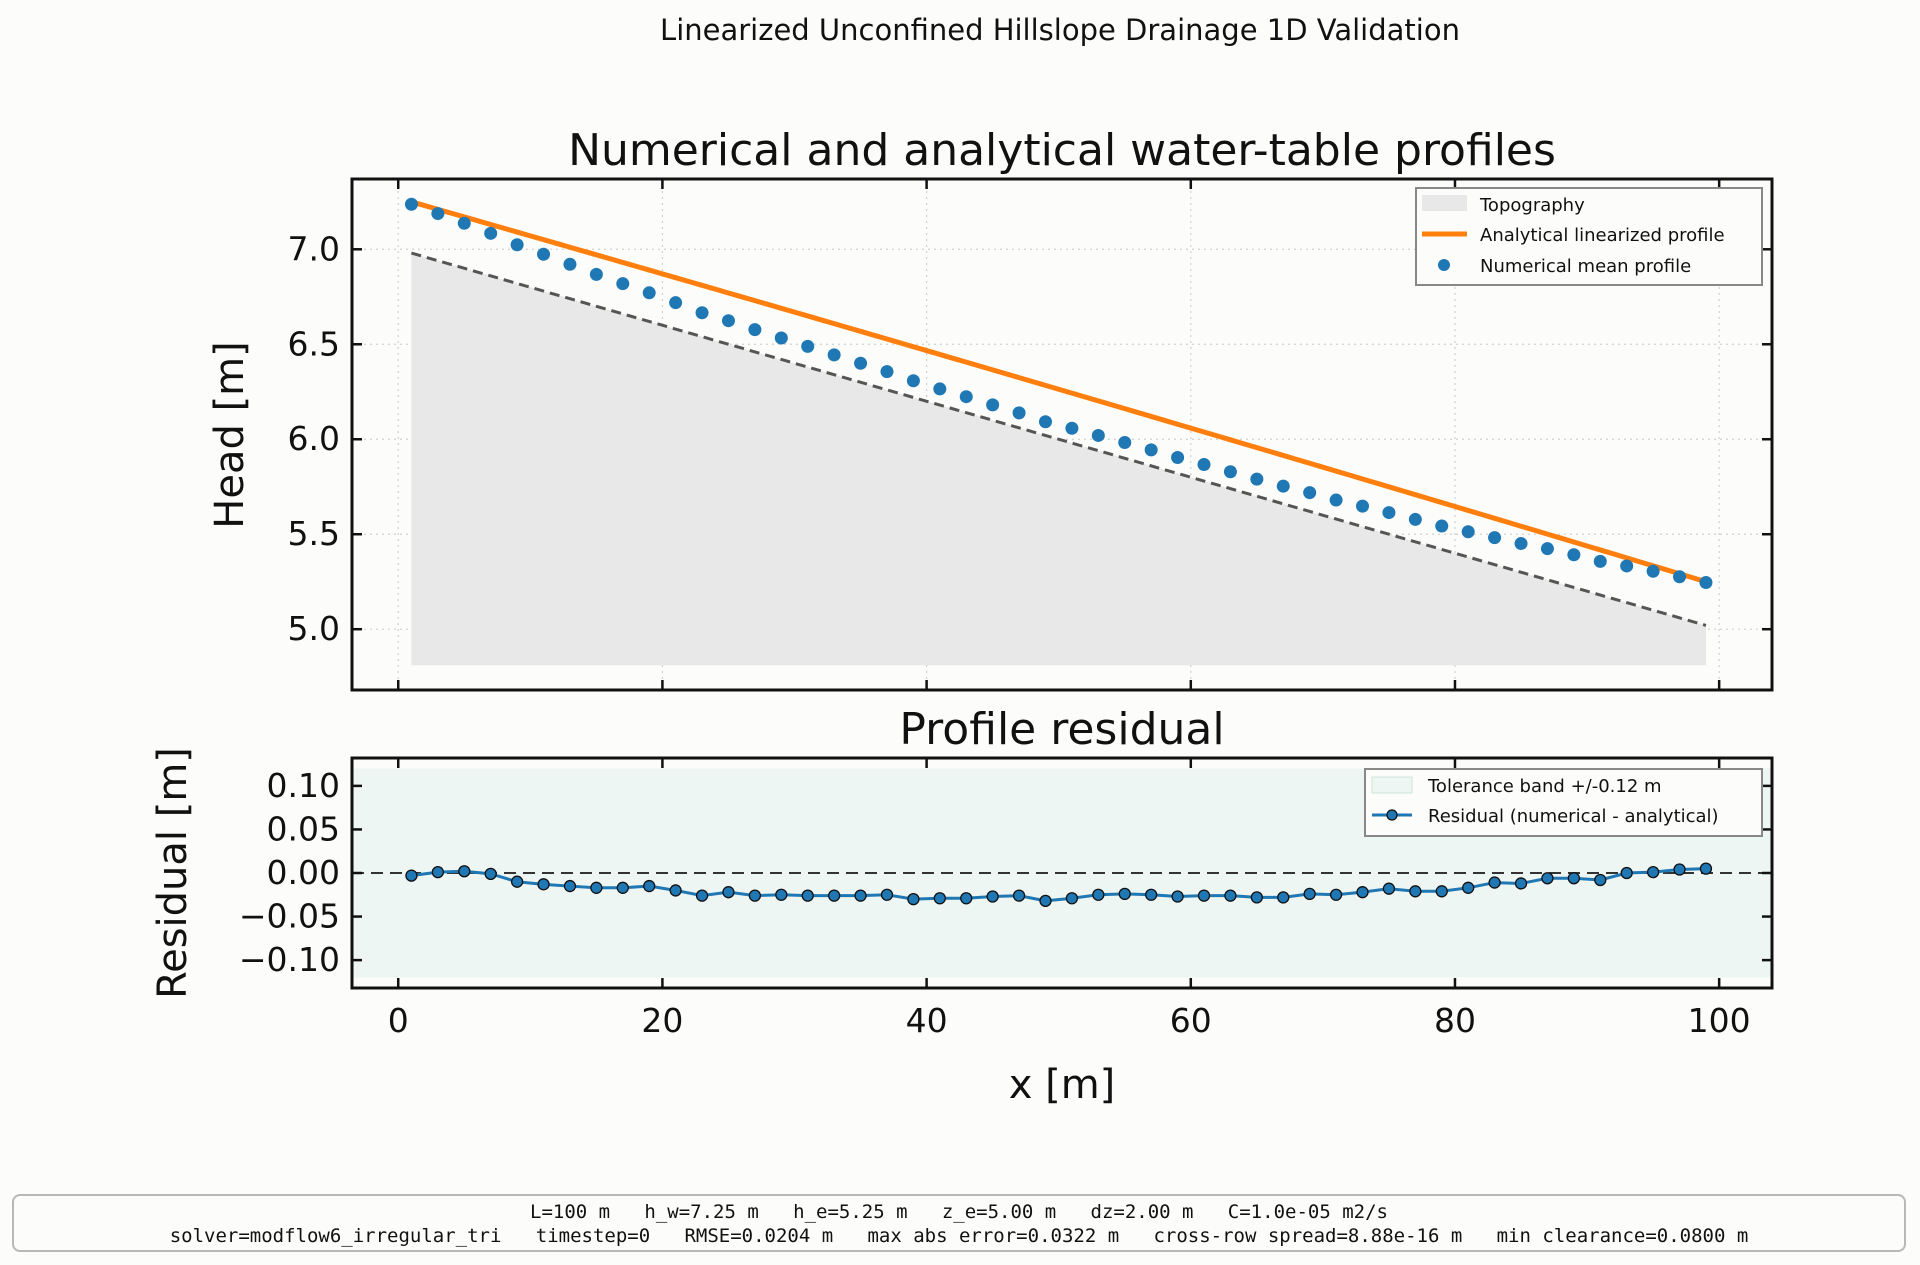 This screenshot has width=1920, height=1265. What do you see at coordinates (1544, 786) in the screenshot?
I see `legend-tolerance-label: Tolerance band +/-0.12 m` at bounding box center [1544, 786].